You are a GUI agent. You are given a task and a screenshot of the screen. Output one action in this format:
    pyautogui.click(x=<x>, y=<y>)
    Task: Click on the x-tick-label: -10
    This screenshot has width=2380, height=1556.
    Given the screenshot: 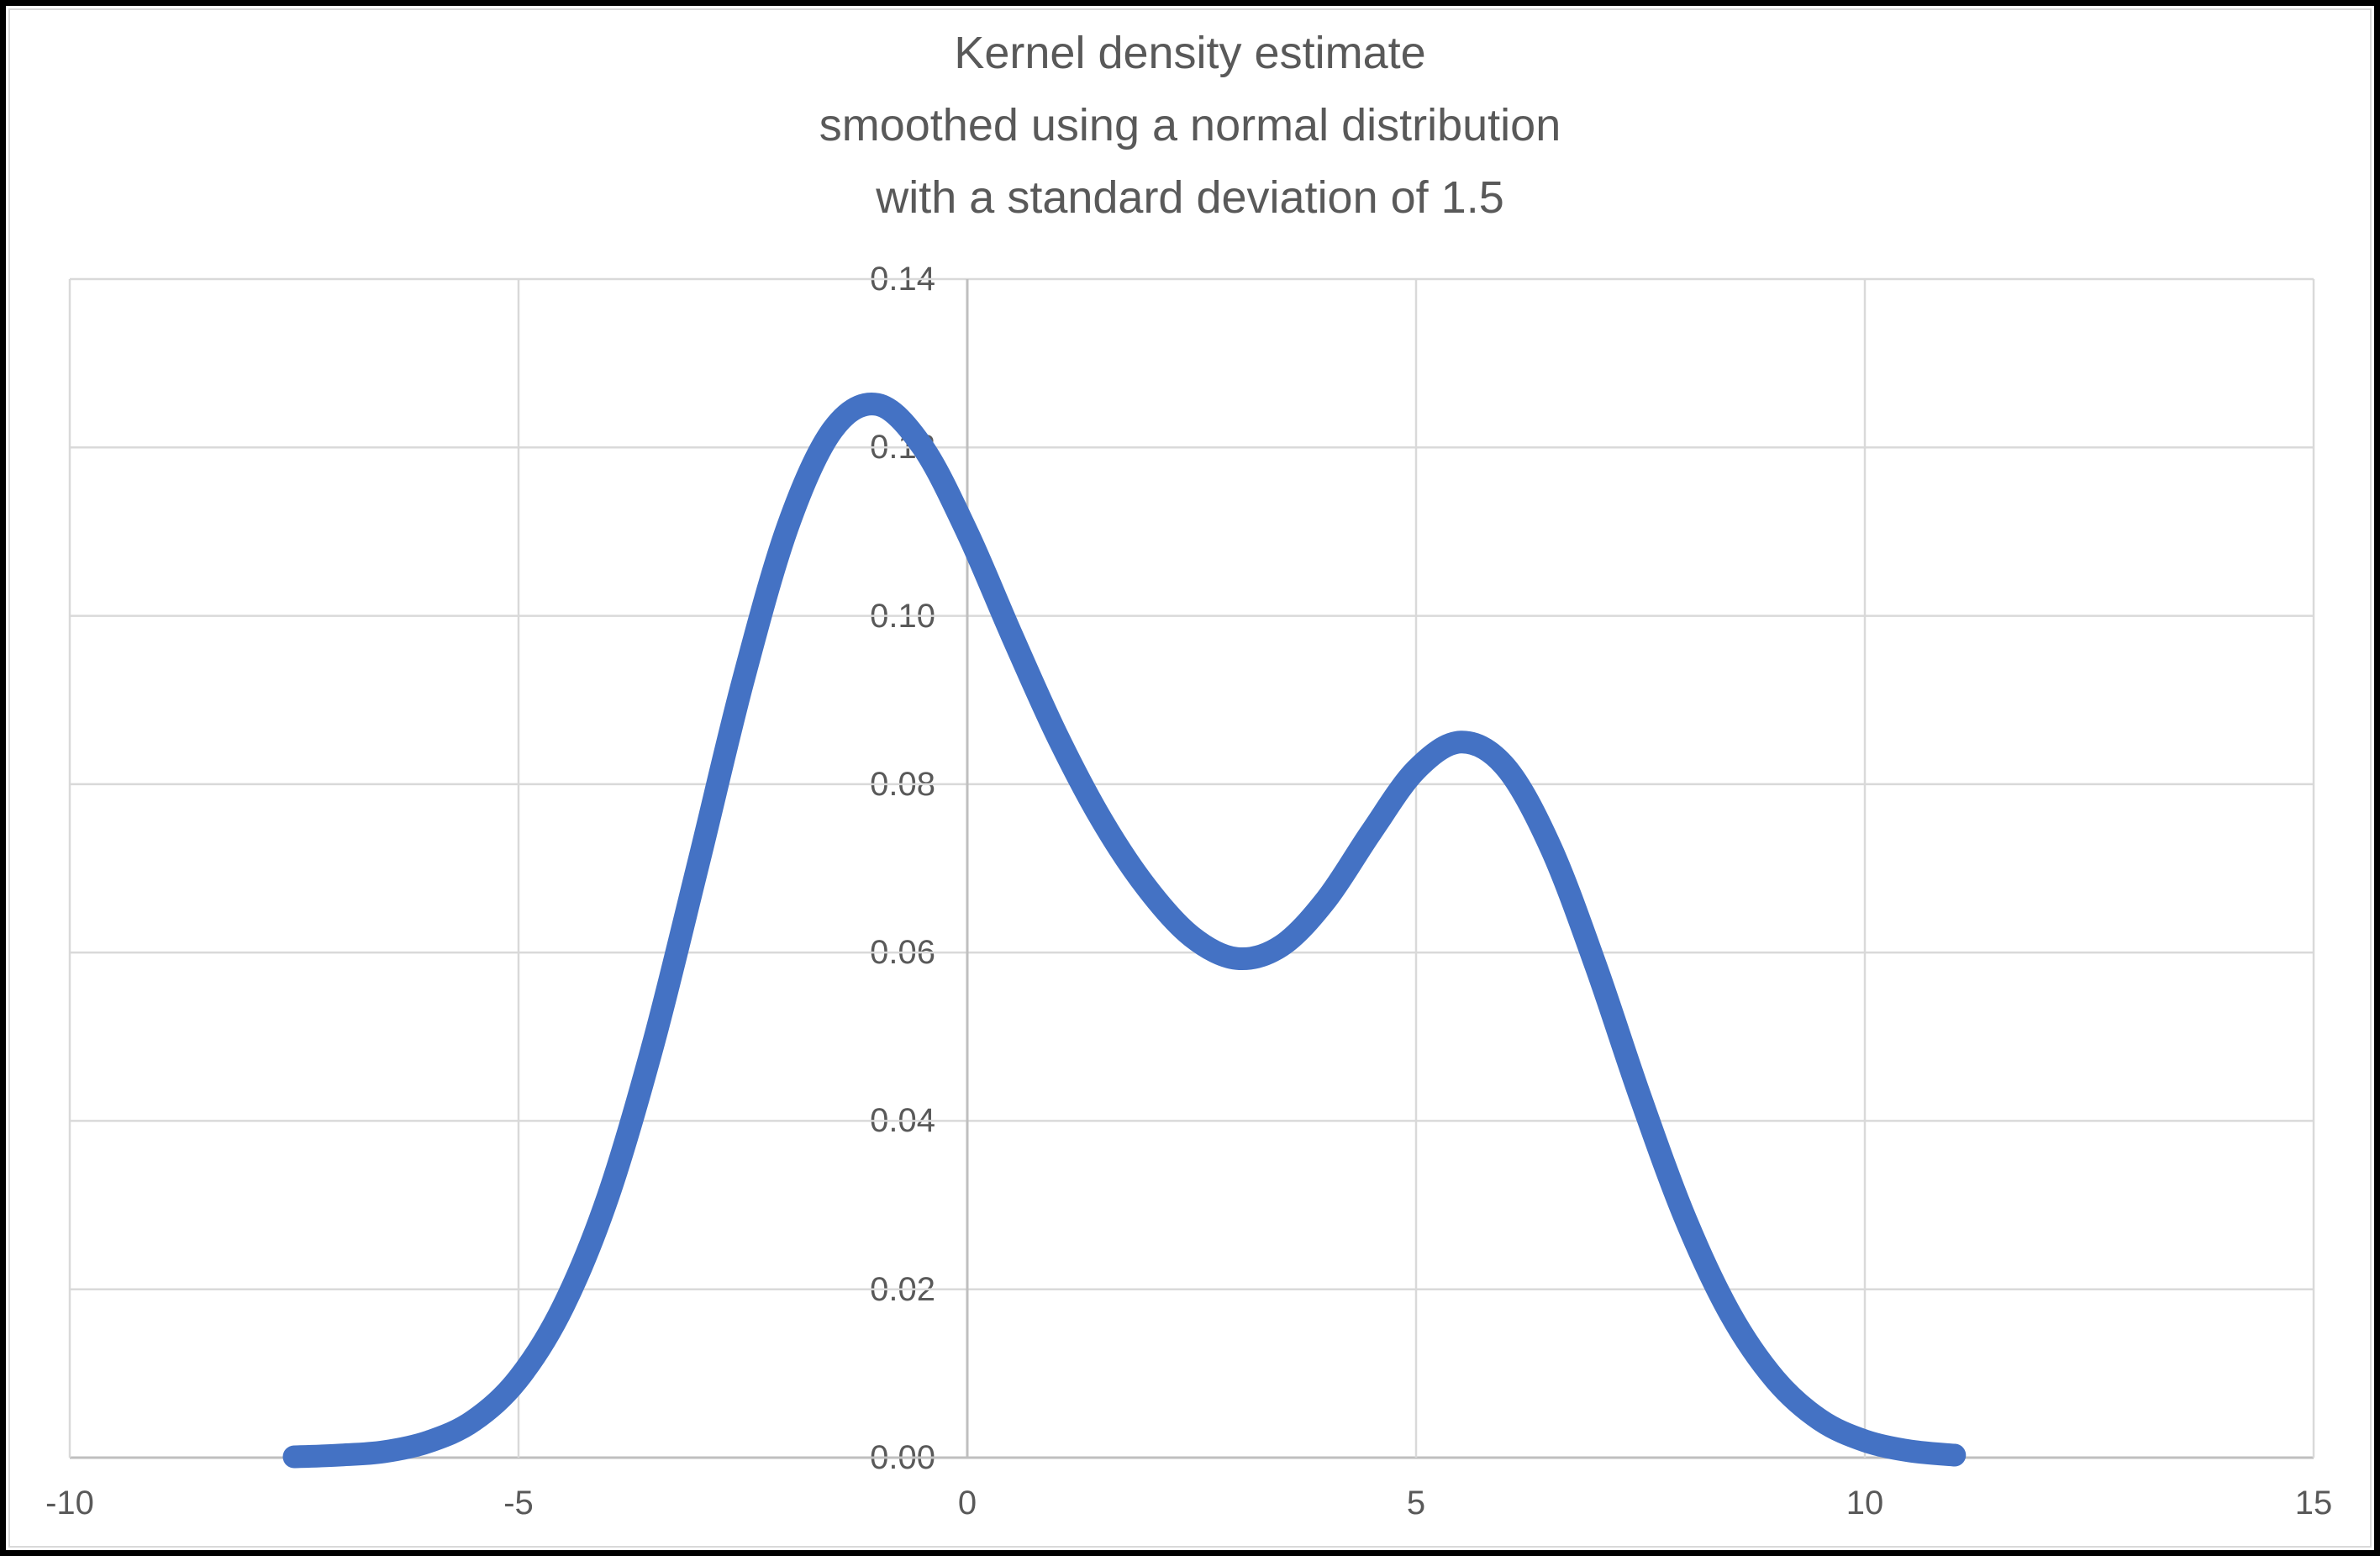 What is the action you would take?
    pyautogui.click(x=69, y=1503)
    